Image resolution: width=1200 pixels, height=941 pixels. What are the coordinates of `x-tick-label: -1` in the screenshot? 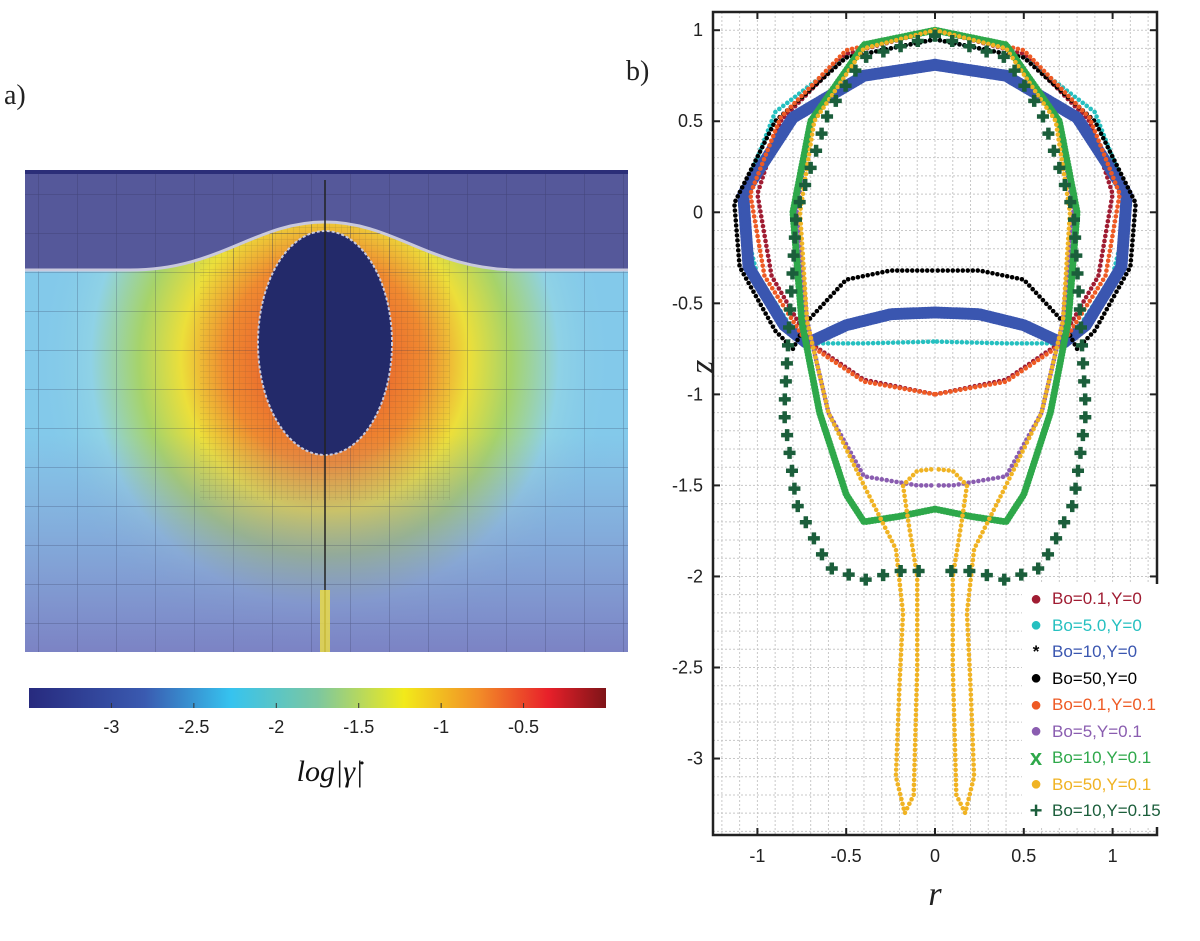 It's located at (757, 856).